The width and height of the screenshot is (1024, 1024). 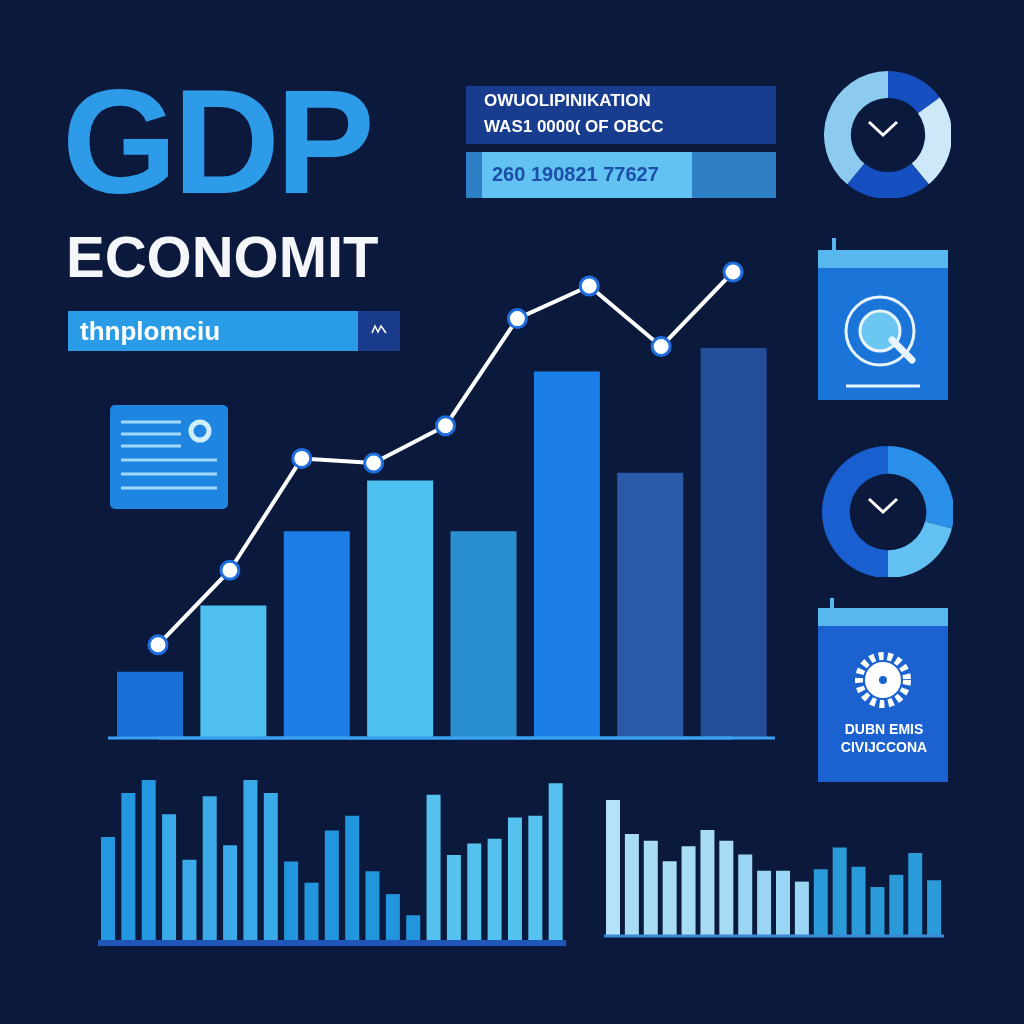 I want to click on annotation: thnplomciu, so click(x=150, y=331).